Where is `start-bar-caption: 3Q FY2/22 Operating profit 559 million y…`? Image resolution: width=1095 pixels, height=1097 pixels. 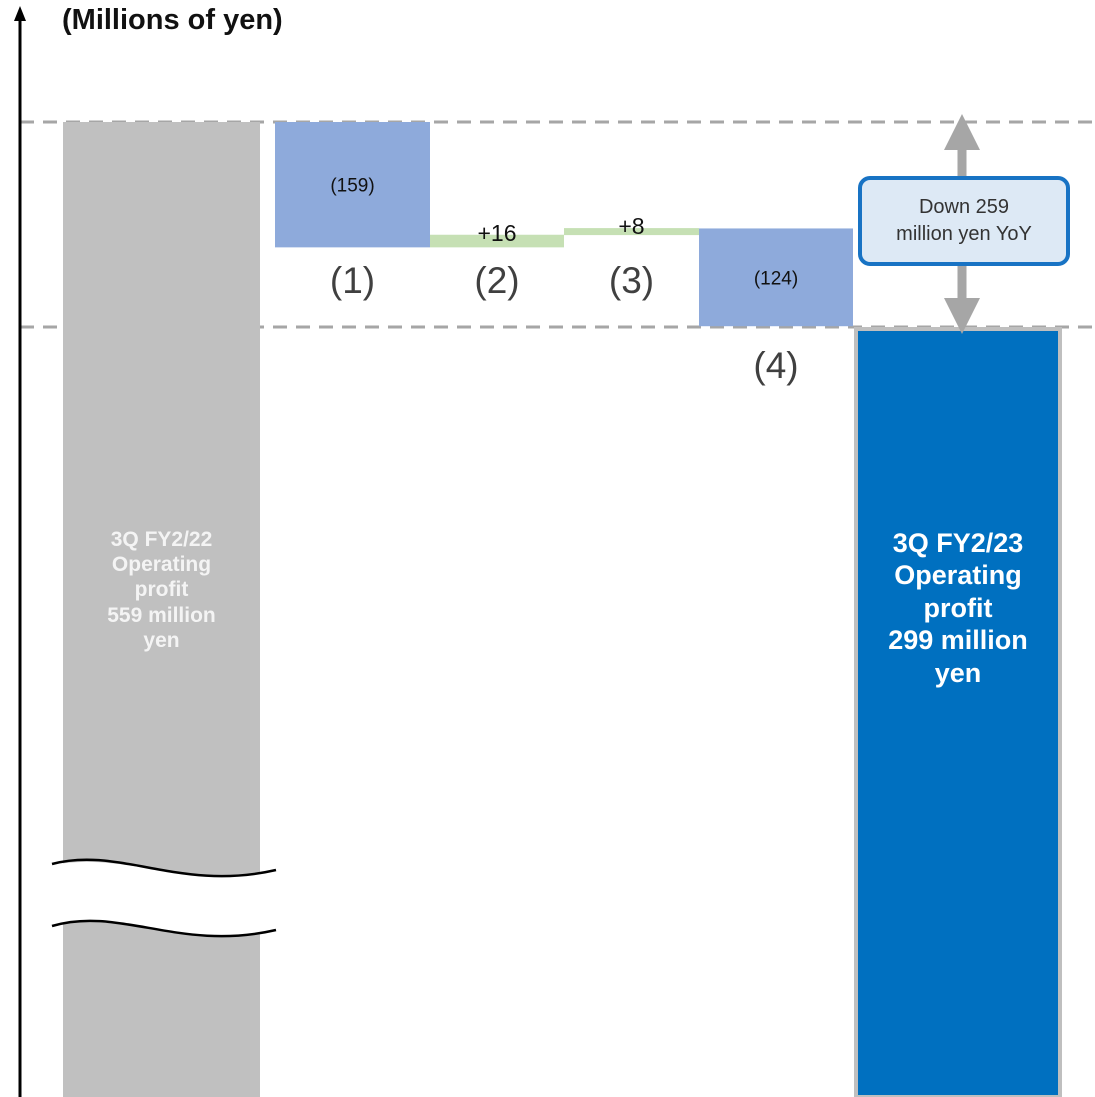
start-bar-caption: 3Q FY2/22 Operating profit 559 million y… is located at coordinates (161, 590).